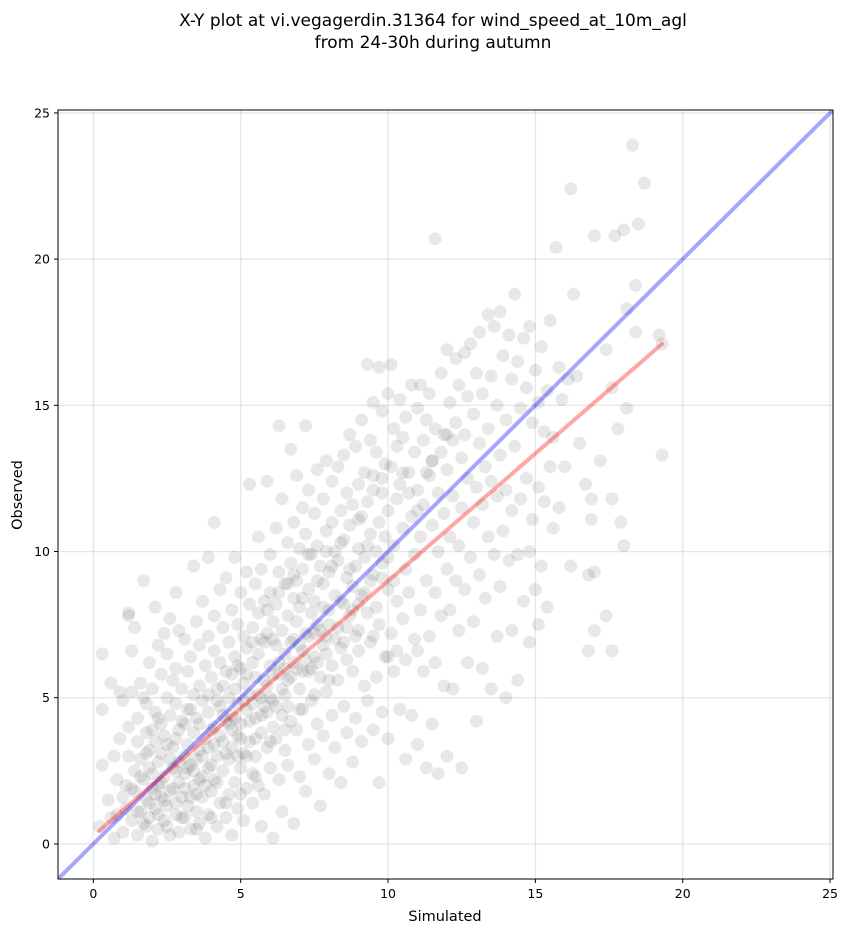 The height and width of the screenshot is (934, 849). I want to click on y-tick-label: 20, so click(42, 259).